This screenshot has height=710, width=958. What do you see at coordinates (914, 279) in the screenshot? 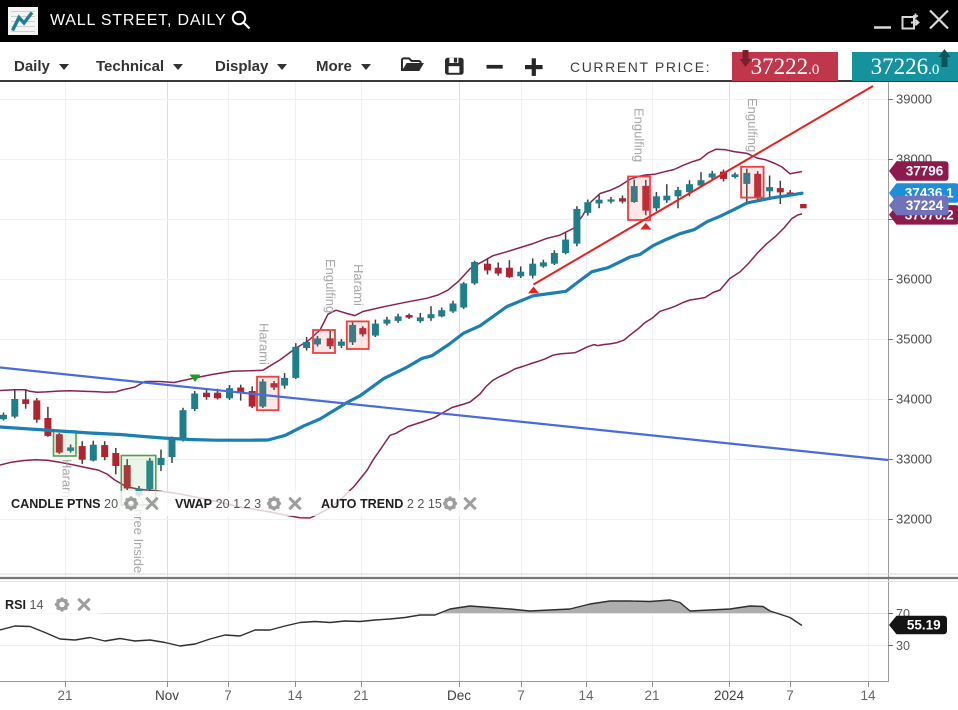
I see `svg-text: 36000` at bounding box center [914, 279].